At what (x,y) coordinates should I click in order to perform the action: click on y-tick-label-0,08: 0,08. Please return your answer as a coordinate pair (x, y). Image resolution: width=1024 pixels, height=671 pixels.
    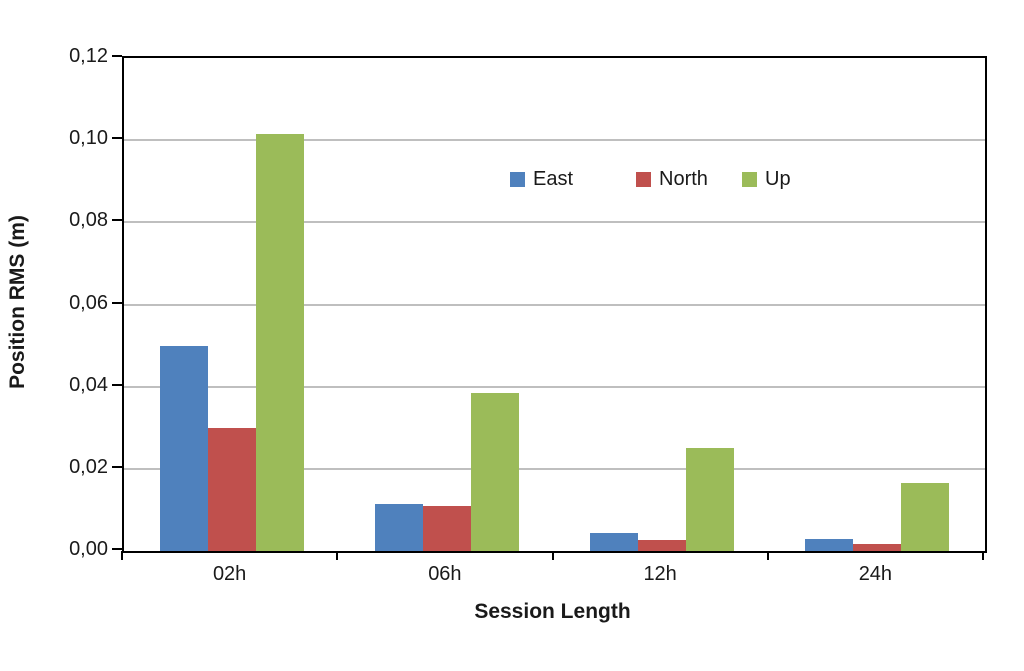
    Looking at the image, I should click on (88, 220).